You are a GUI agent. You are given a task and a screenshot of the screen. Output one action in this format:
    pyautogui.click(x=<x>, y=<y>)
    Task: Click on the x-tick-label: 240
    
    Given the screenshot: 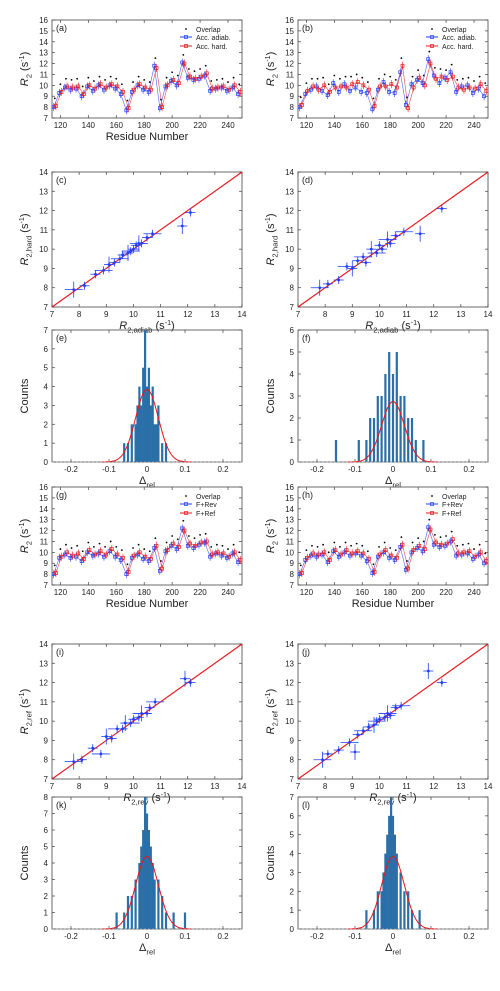 What is the action you would take?
    pyautogui.click(x=474, y=592)
    